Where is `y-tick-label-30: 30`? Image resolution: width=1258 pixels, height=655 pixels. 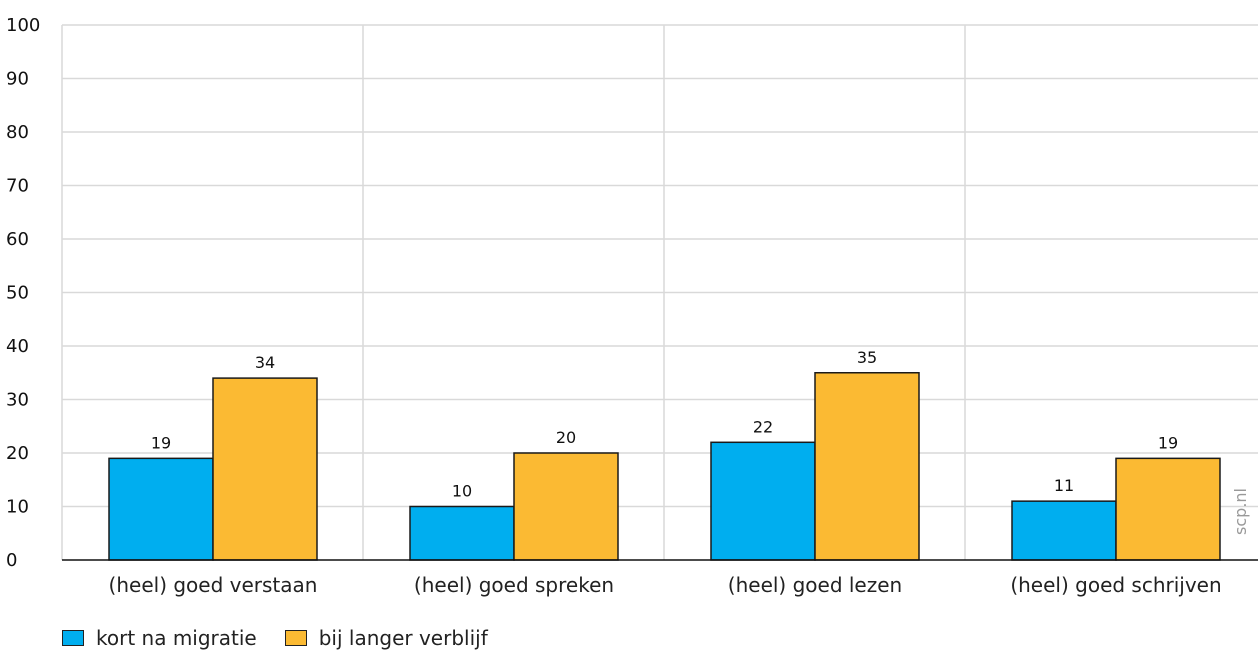 y-tick-label-30: 30 is located at coordinates (17, 400).